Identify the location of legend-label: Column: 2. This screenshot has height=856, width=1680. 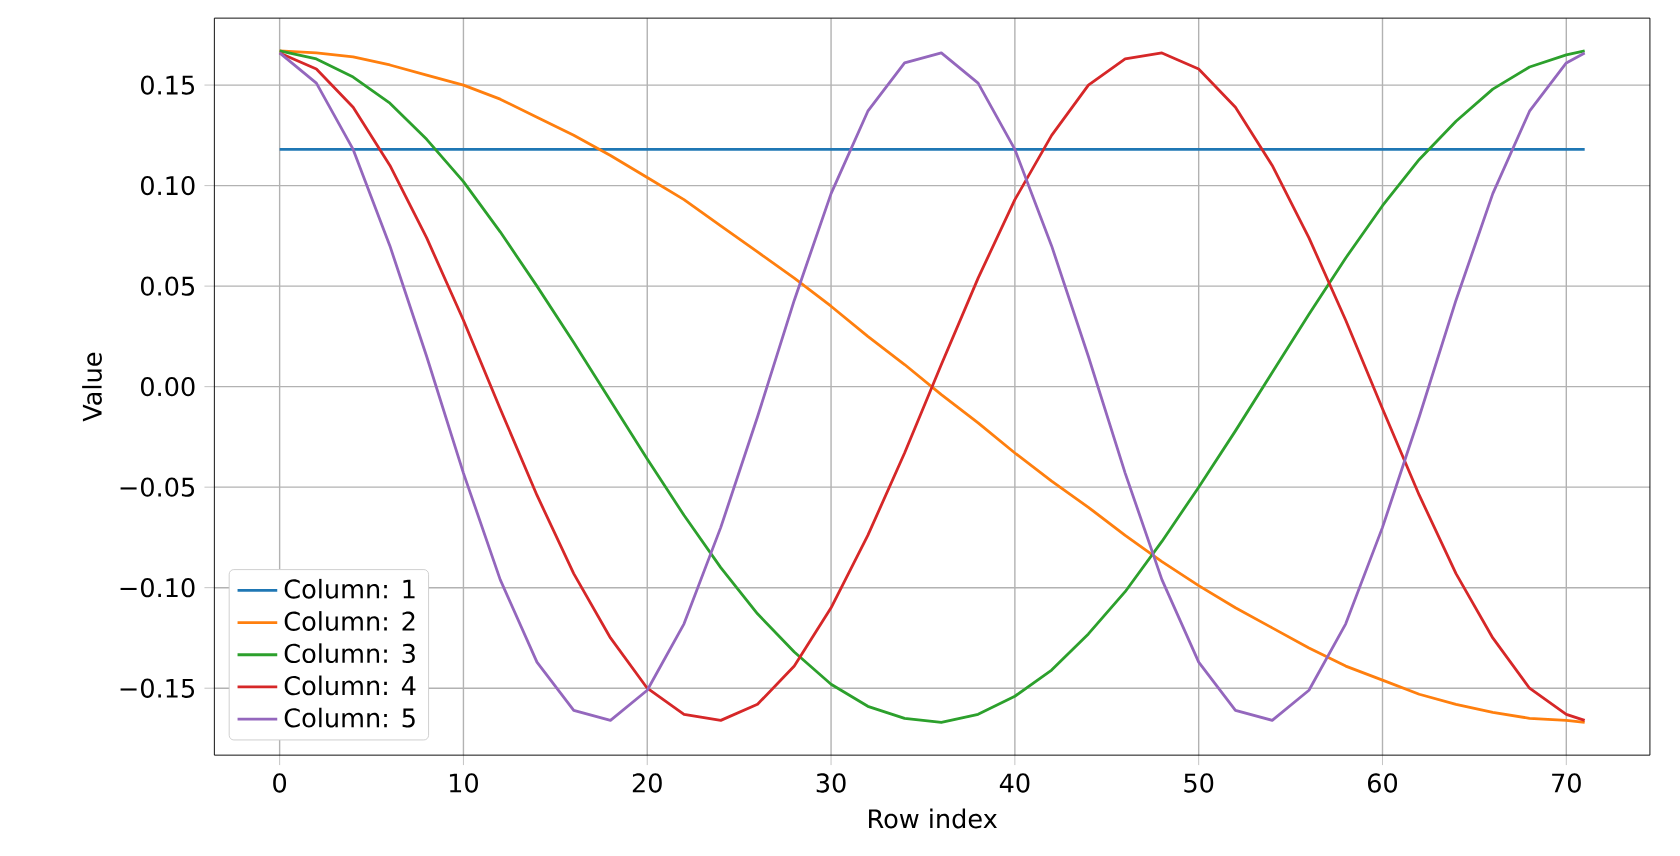
(349, 621).